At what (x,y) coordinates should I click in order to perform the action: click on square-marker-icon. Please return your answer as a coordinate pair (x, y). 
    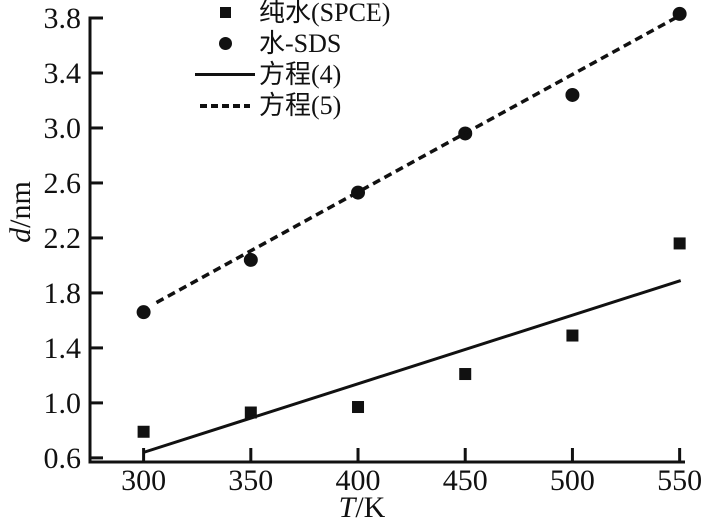
    Looking at the image, I should click on (225, 12).